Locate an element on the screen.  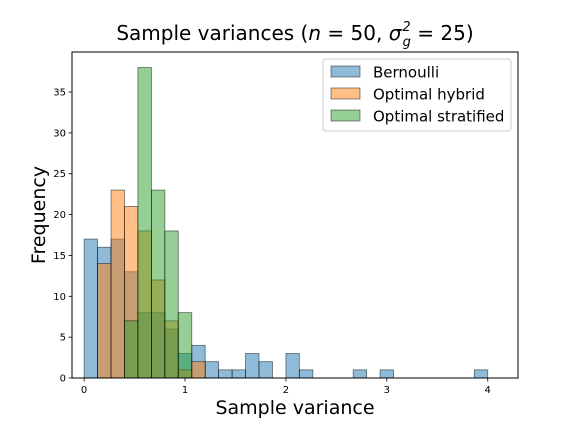
y-tick-label: 0 is located at coordinates (63, 379).